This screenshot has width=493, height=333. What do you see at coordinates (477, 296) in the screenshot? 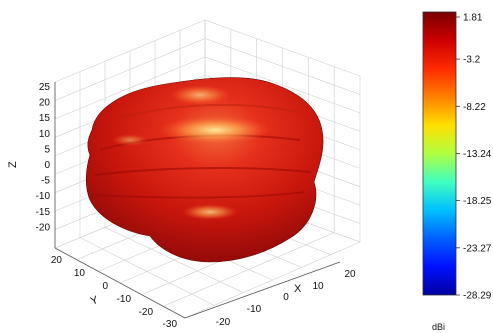
I see `colorbar-tick-label: -28.29` at bounding box center [477, 296].